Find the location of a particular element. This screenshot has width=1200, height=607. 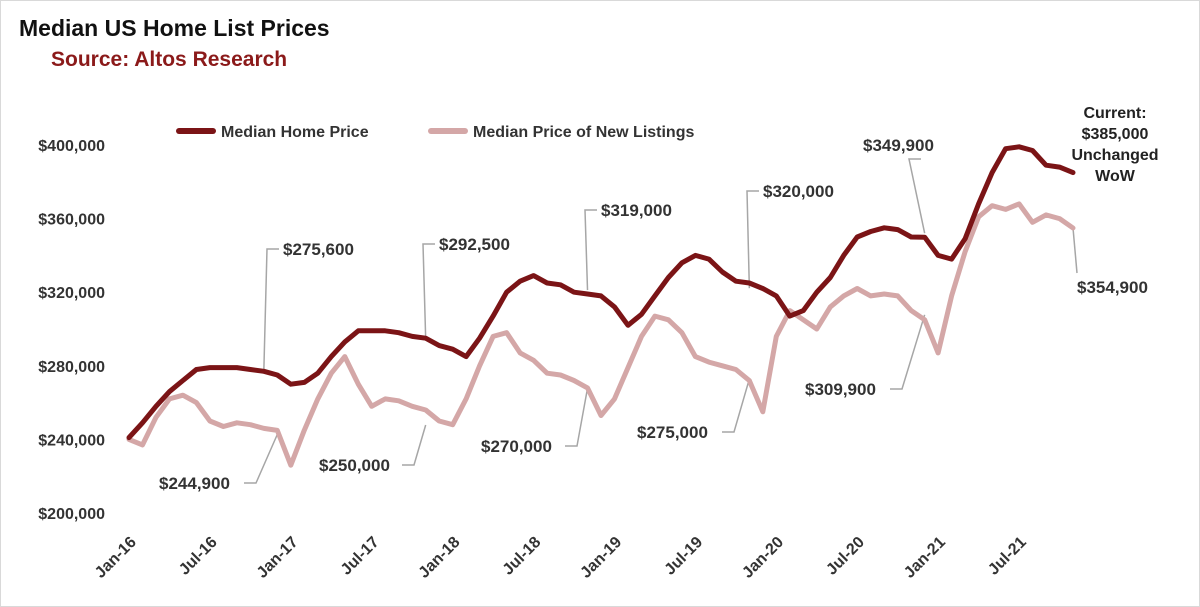

current-note-line: WoW is located at coordinates (1115, 176).